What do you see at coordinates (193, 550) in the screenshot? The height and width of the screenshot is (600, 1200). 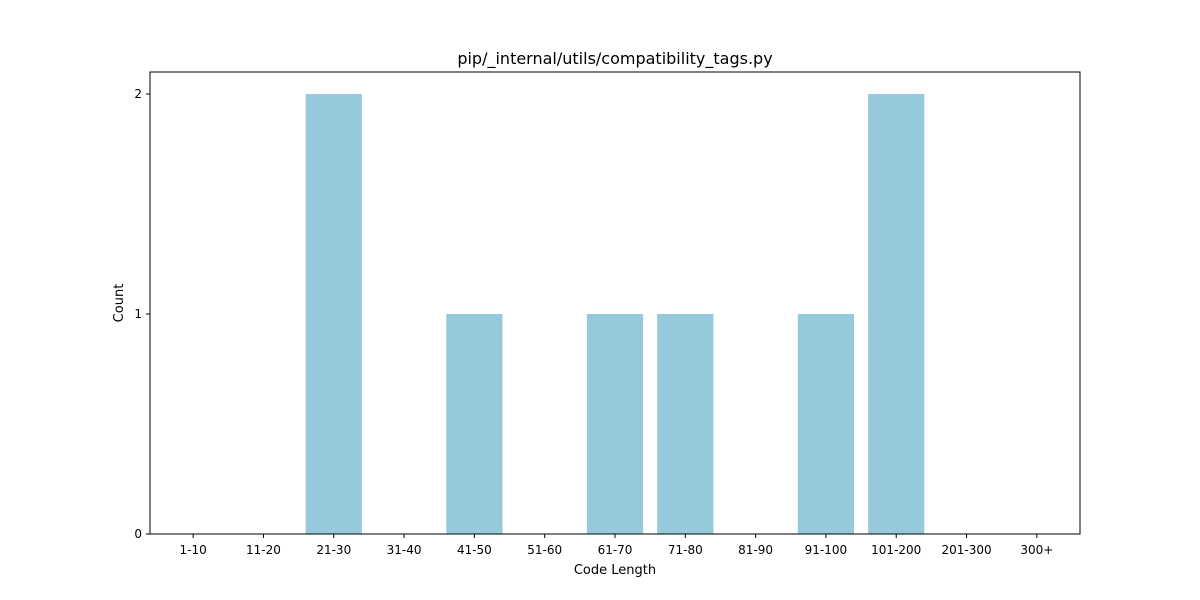 I see `x-tick-label: 1-10` at bounding box center [193, 550].